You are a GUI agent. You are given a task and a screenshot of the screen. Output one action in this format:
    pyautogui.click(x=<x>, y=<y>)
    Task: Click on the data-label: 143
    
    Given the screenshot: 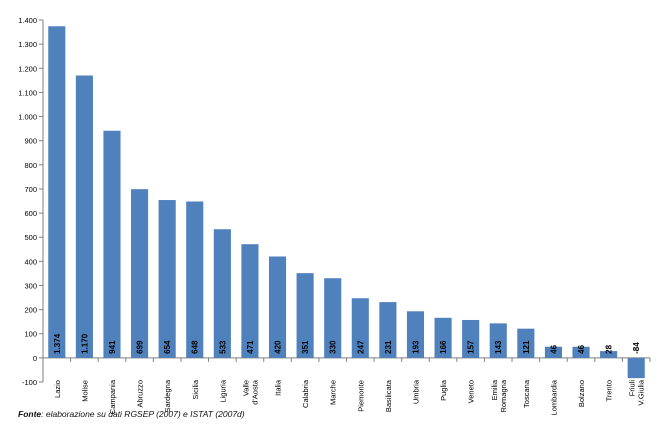 What is the action you would take?
    pyautogui.click(x=498, y=347)
    